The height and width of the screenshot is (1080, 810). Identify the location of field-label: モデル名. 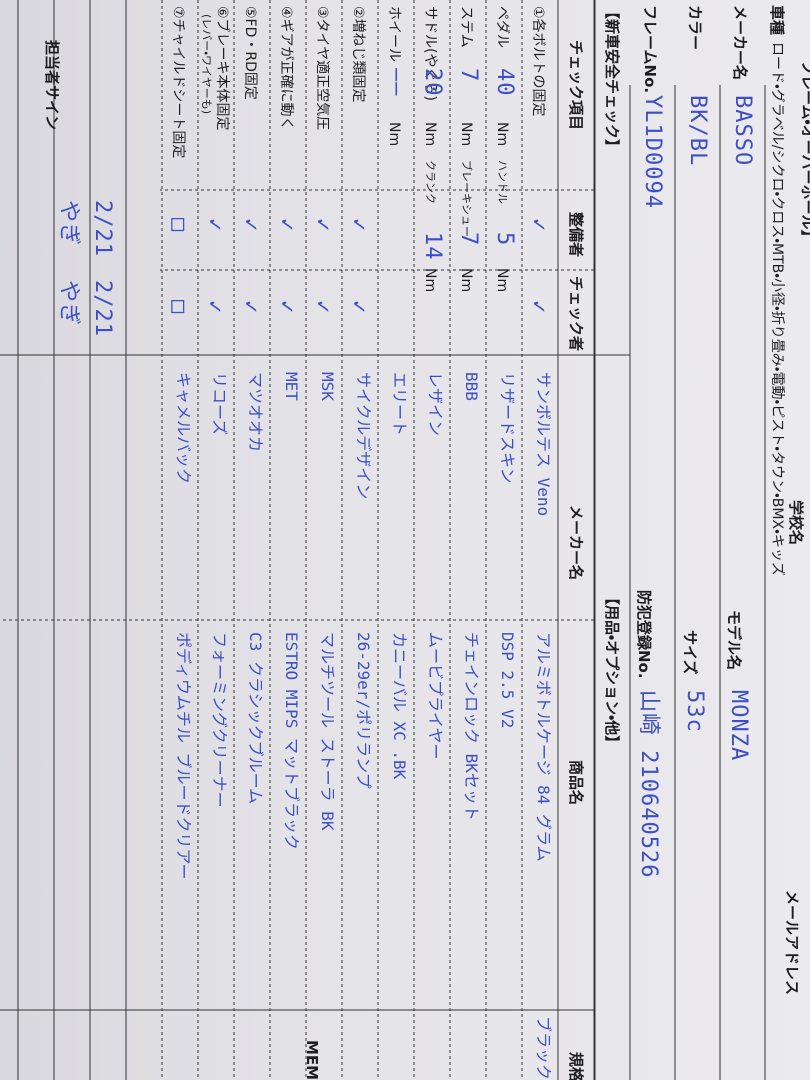
(734, 640).